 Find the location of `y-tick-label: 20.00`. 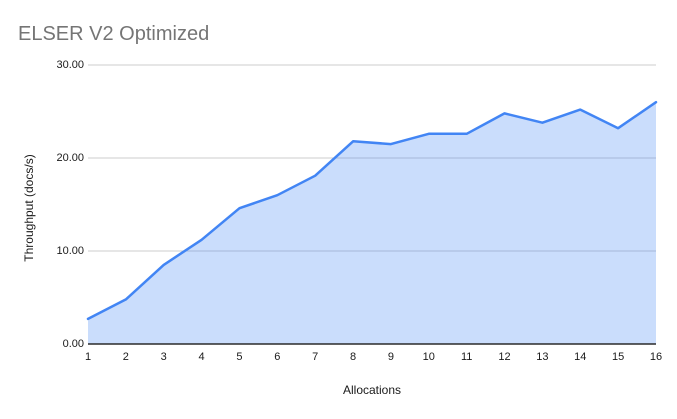

y-tick-label: 20.00 is located at coordinates (70, 158).